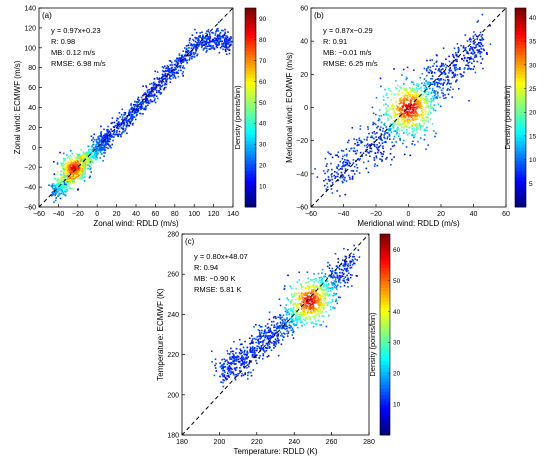  I want to click on panel-tag: (a), so click(47, 15).